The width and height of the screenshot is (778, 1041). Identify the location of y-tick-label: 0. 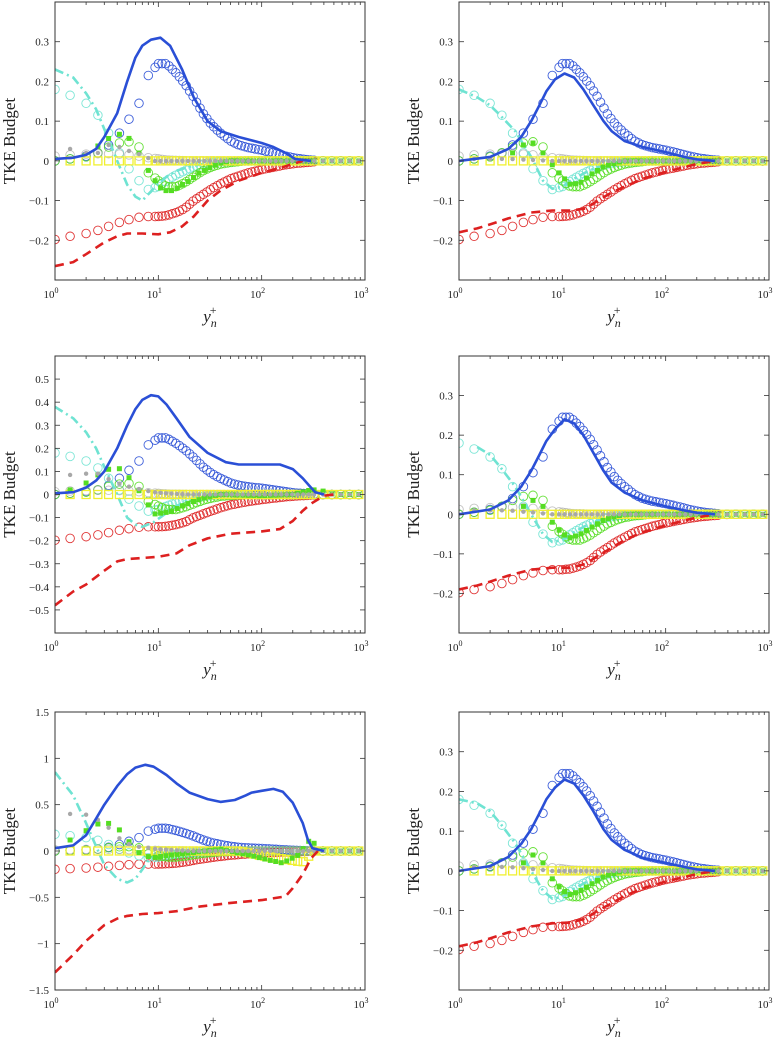
(451, 872).